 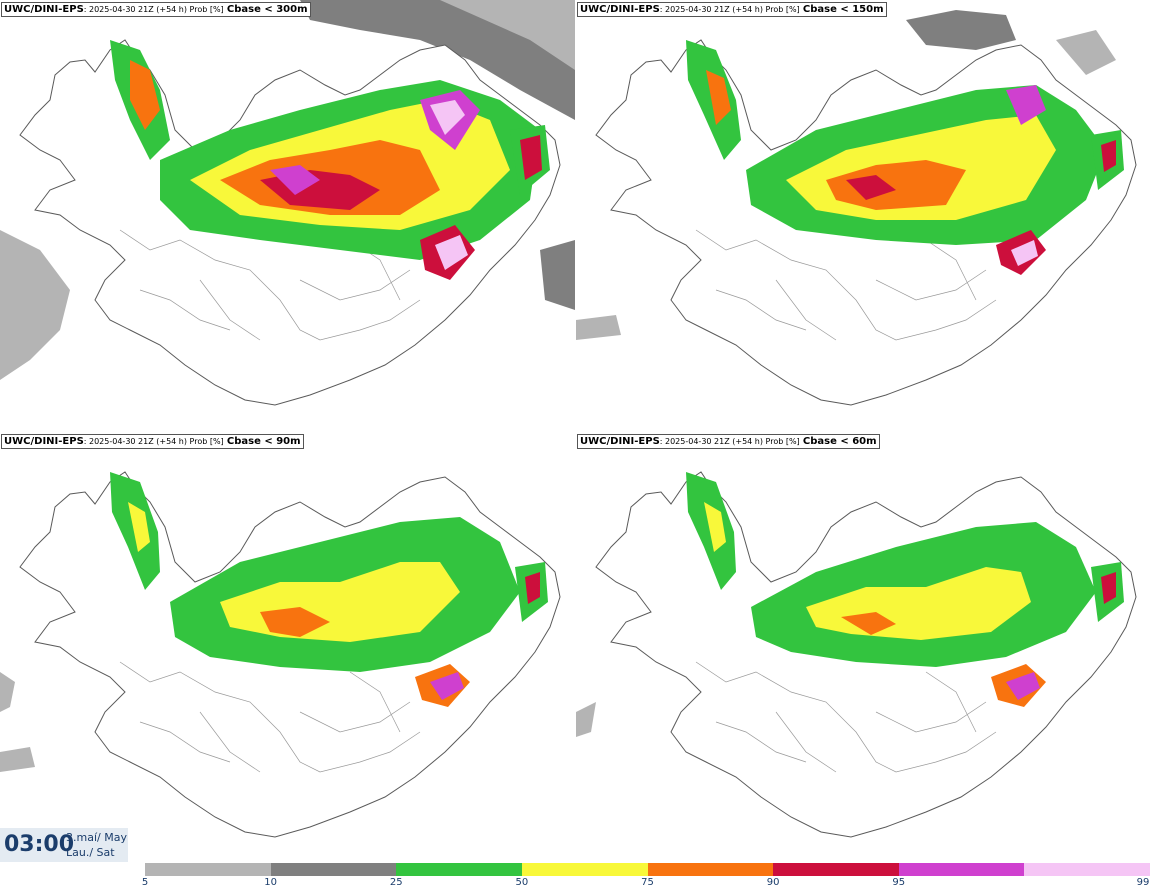 I want to click on colorbar-tick-label: 99, so click(x=1143, y=882).